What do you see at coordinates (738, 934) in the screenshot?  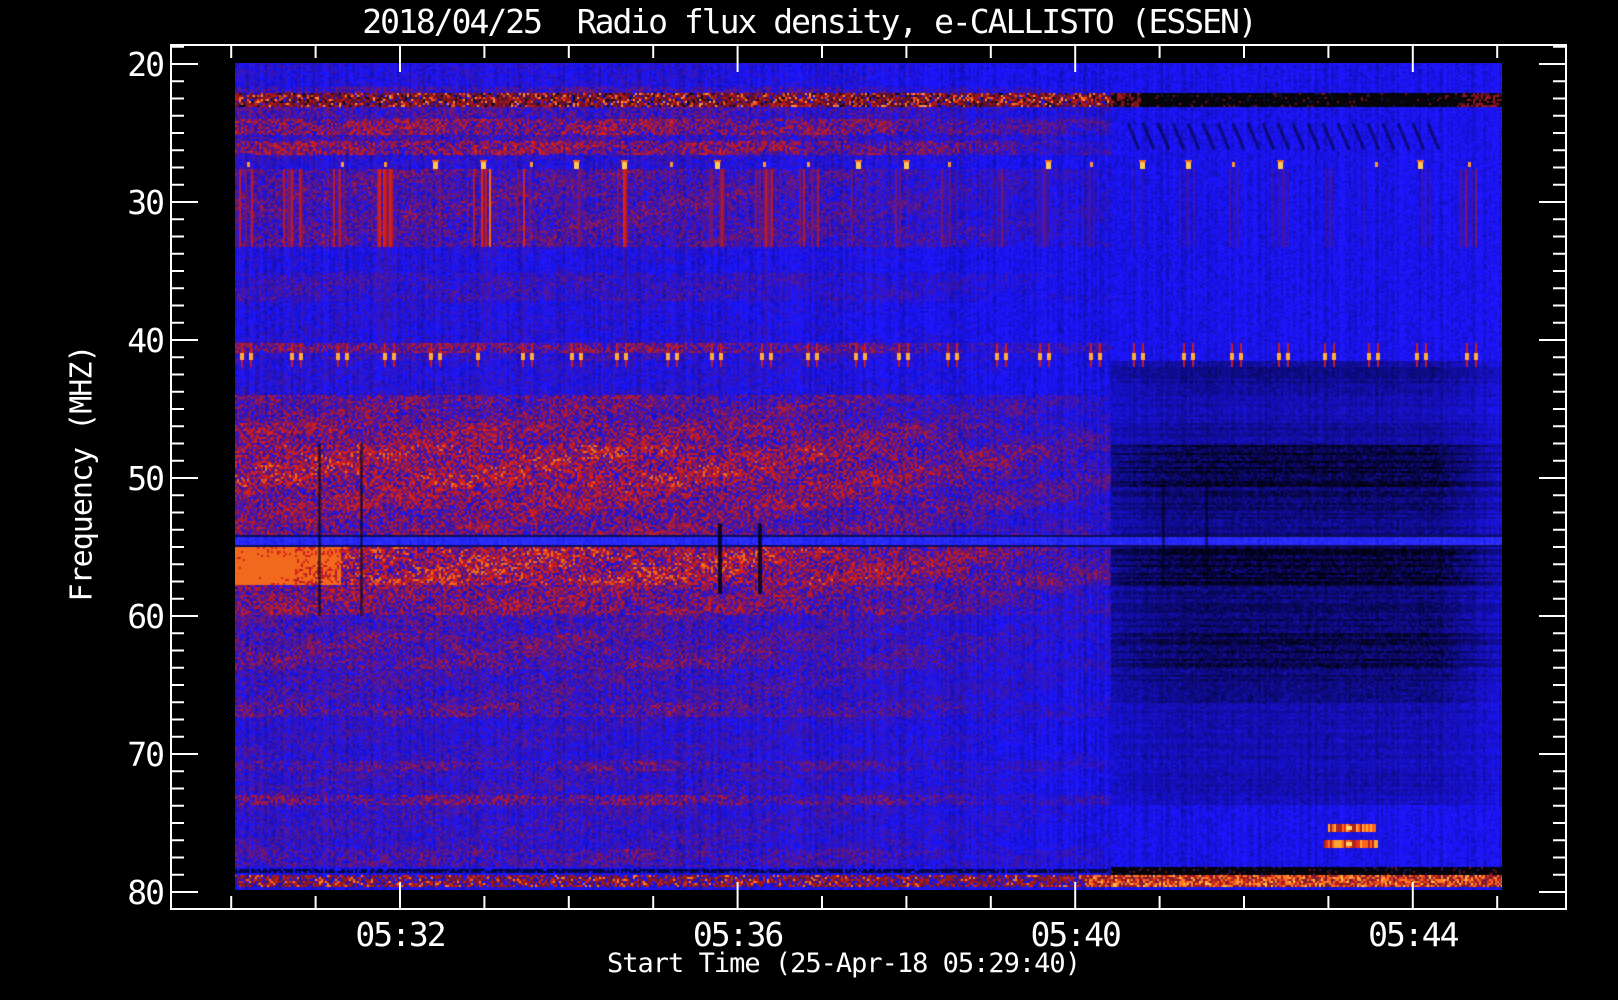 I see `x-tick-label: 05:36` at bounding box center [738, 934].